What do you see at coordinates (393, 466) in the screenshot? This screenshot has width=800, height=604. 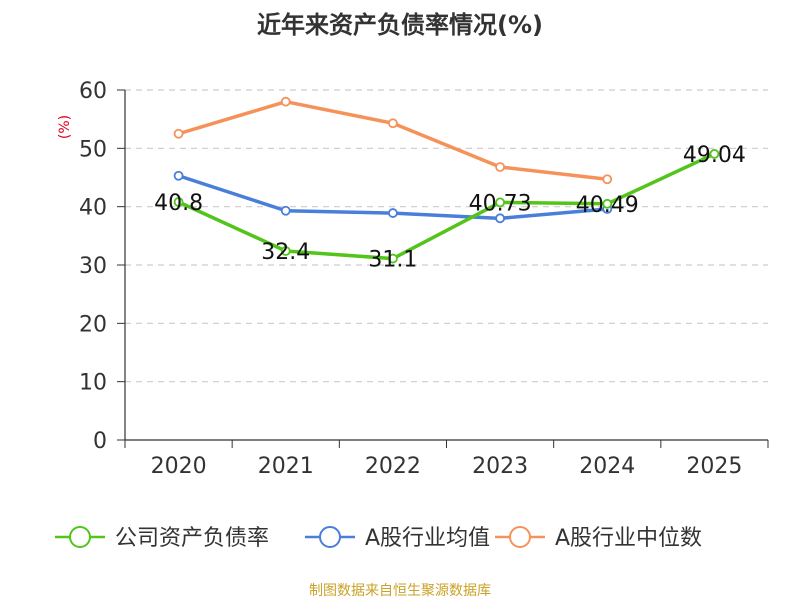 I see `x-tick-label: 2022` at bounding box center [393, 466].